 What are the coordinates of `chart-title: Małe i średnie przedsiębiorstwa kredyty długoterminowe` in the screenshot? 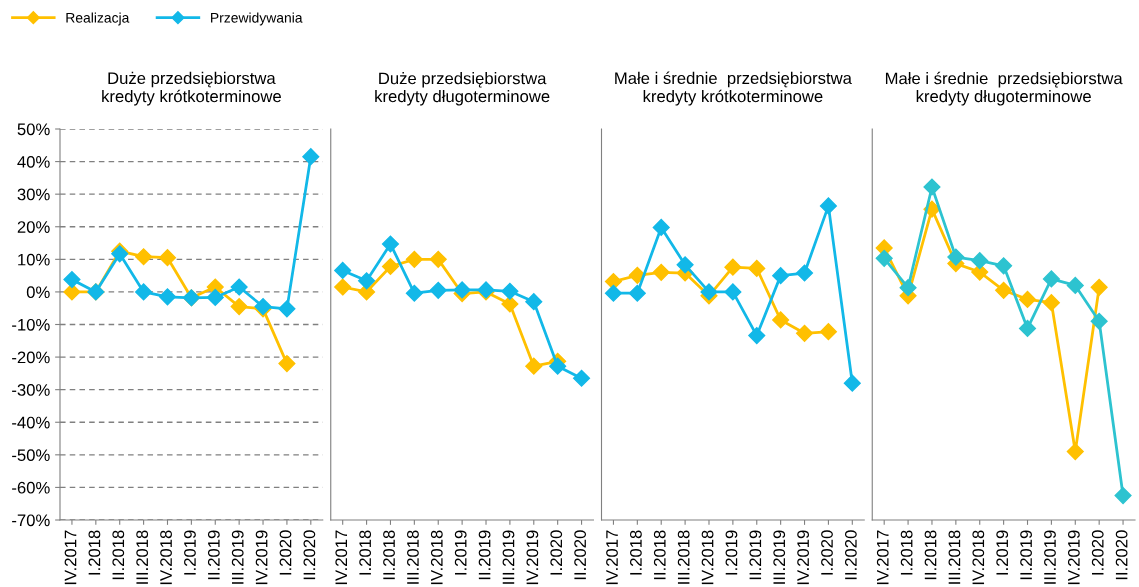 It's located at (1004, 88).